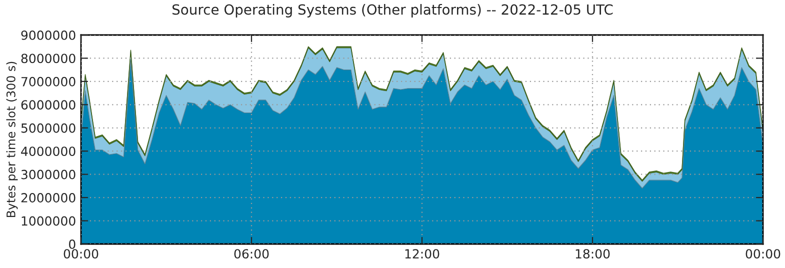 This screenshot has height=268, width=785. Describe the element at coordinates (48, 59) in the screenshot. I see `y-tick-label: 8000000` at that location.